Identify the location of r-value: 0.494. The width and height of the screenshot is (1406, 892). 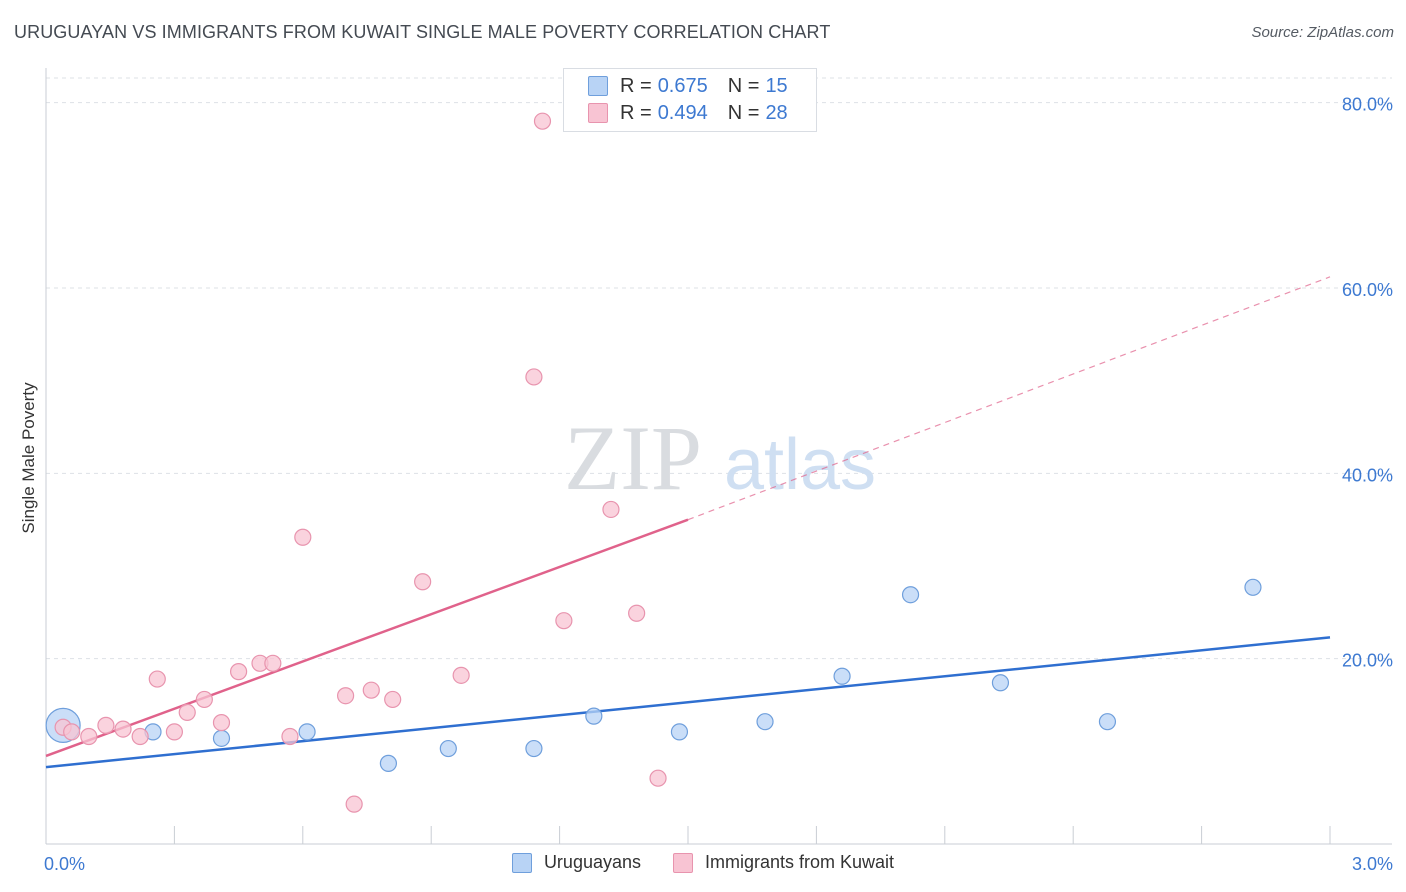
(682, 112).